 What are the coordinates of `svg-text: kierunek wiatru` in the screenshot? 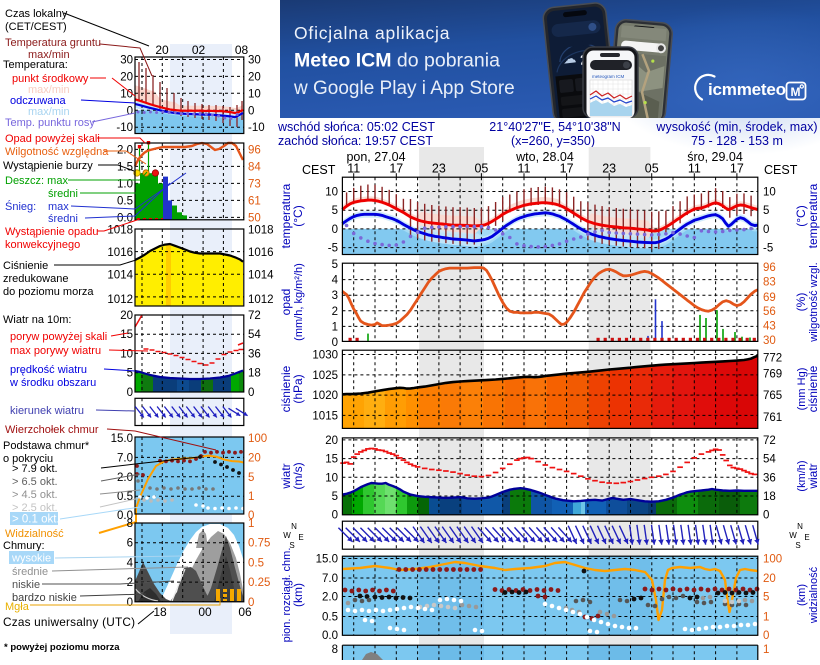 It's located at (47, 411).